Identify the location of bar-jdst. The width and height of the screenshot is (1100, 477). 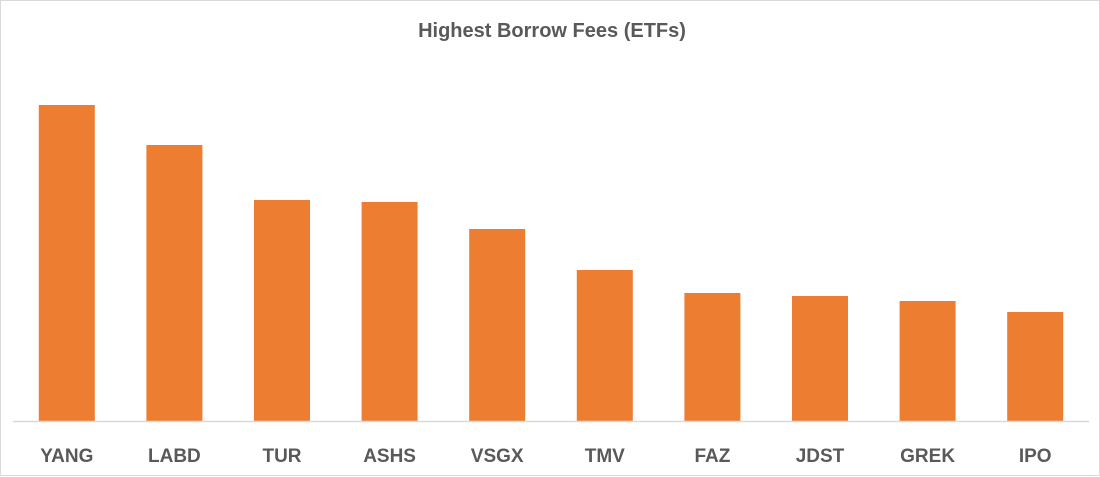
(820, 358).